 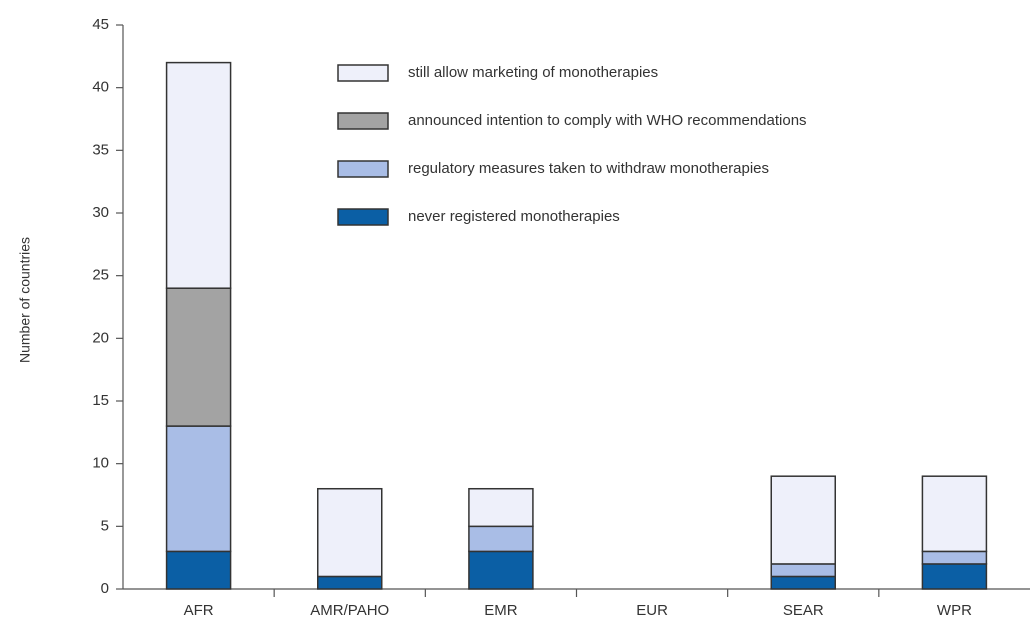 What do you see at coordinates (100, 87) in the screenshot?
I see `y-tick-label: 40` at bounding box center [100, 87].